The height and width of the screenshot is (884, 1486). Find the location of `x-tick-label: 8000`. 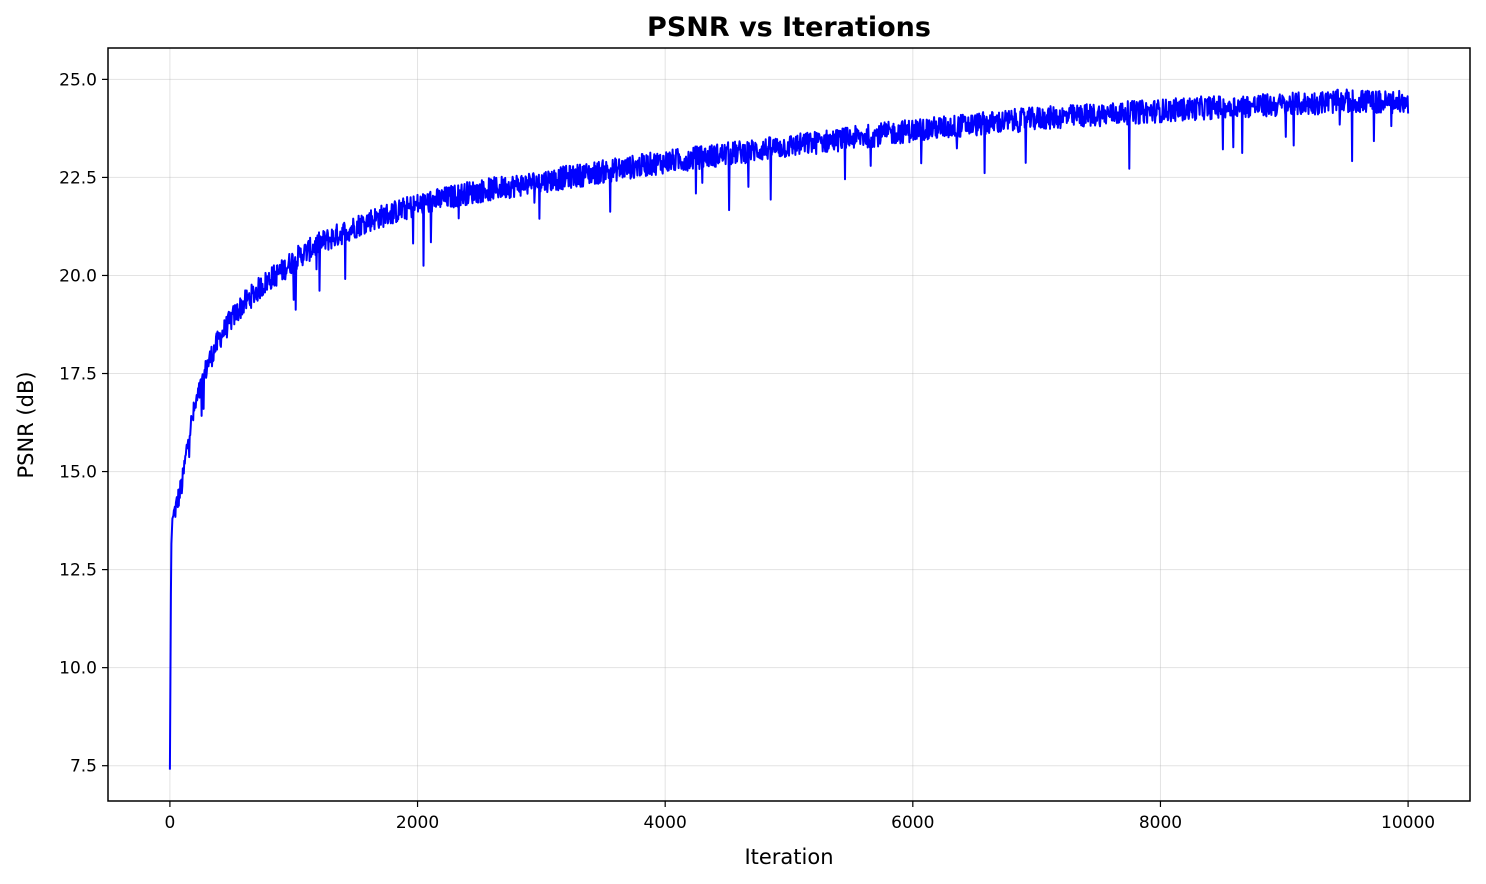

x-tick-label: 8000 is located at coordinates (1160, 823).